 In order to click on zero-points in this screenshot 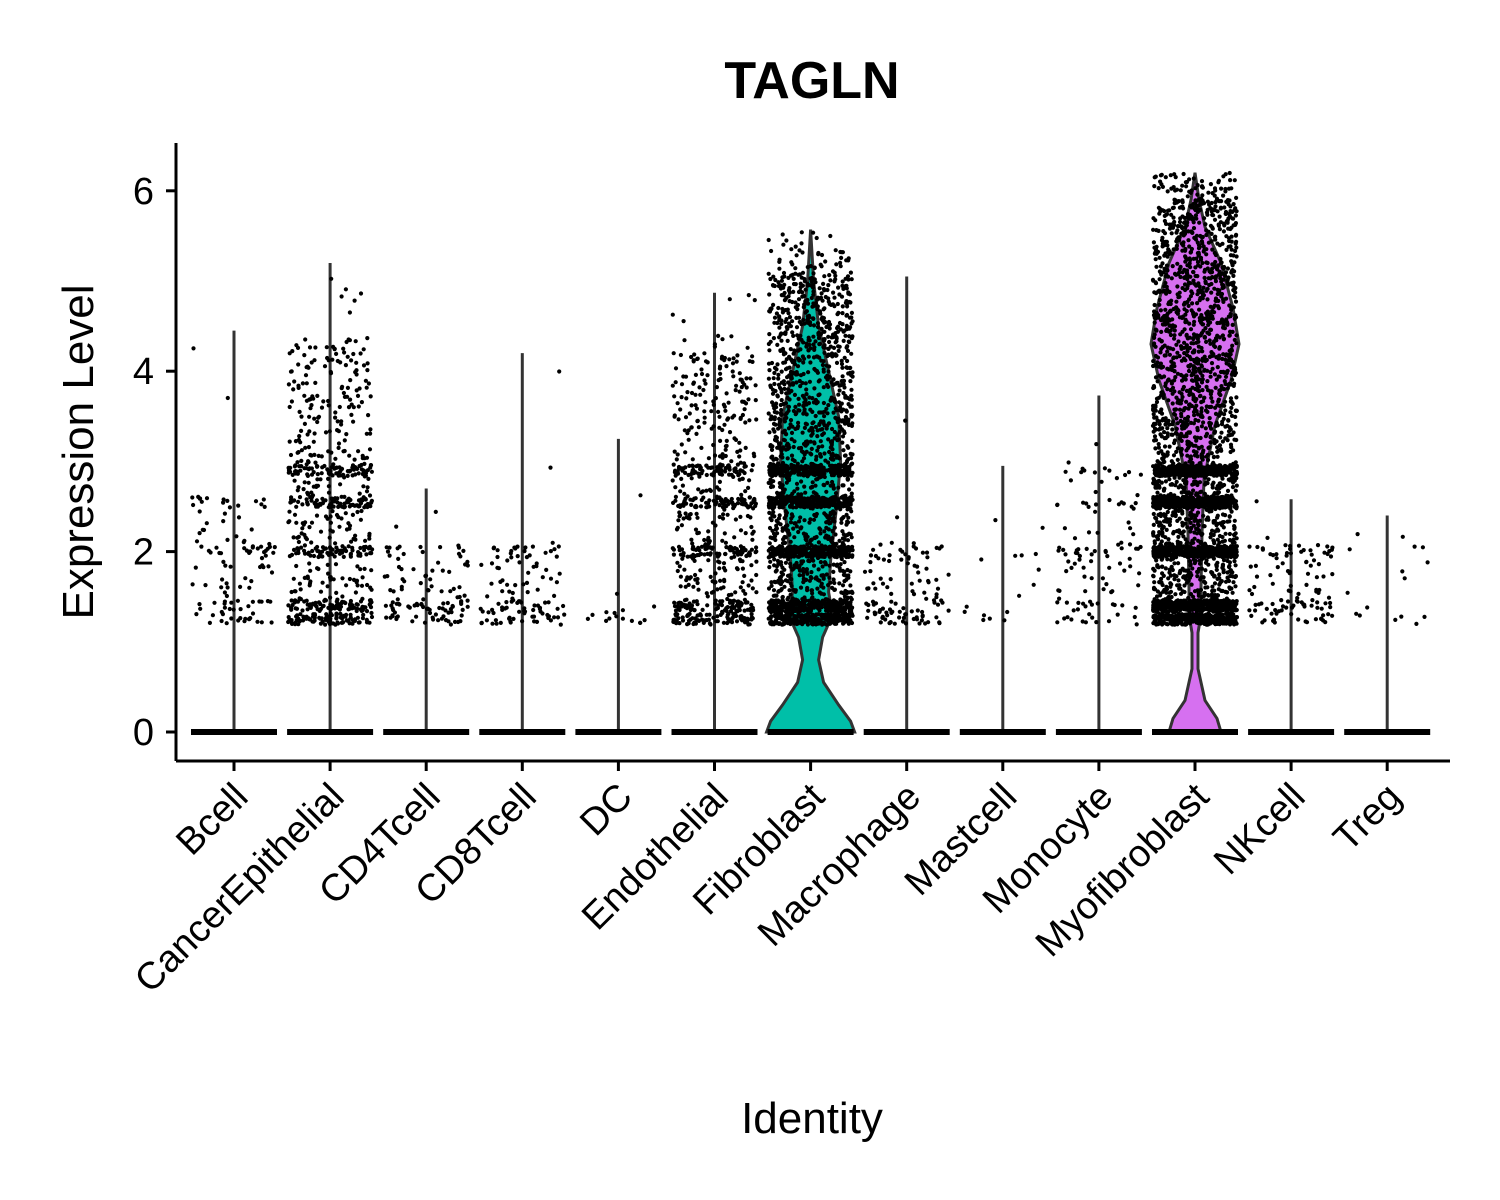, I will do `click(522, 732)`.